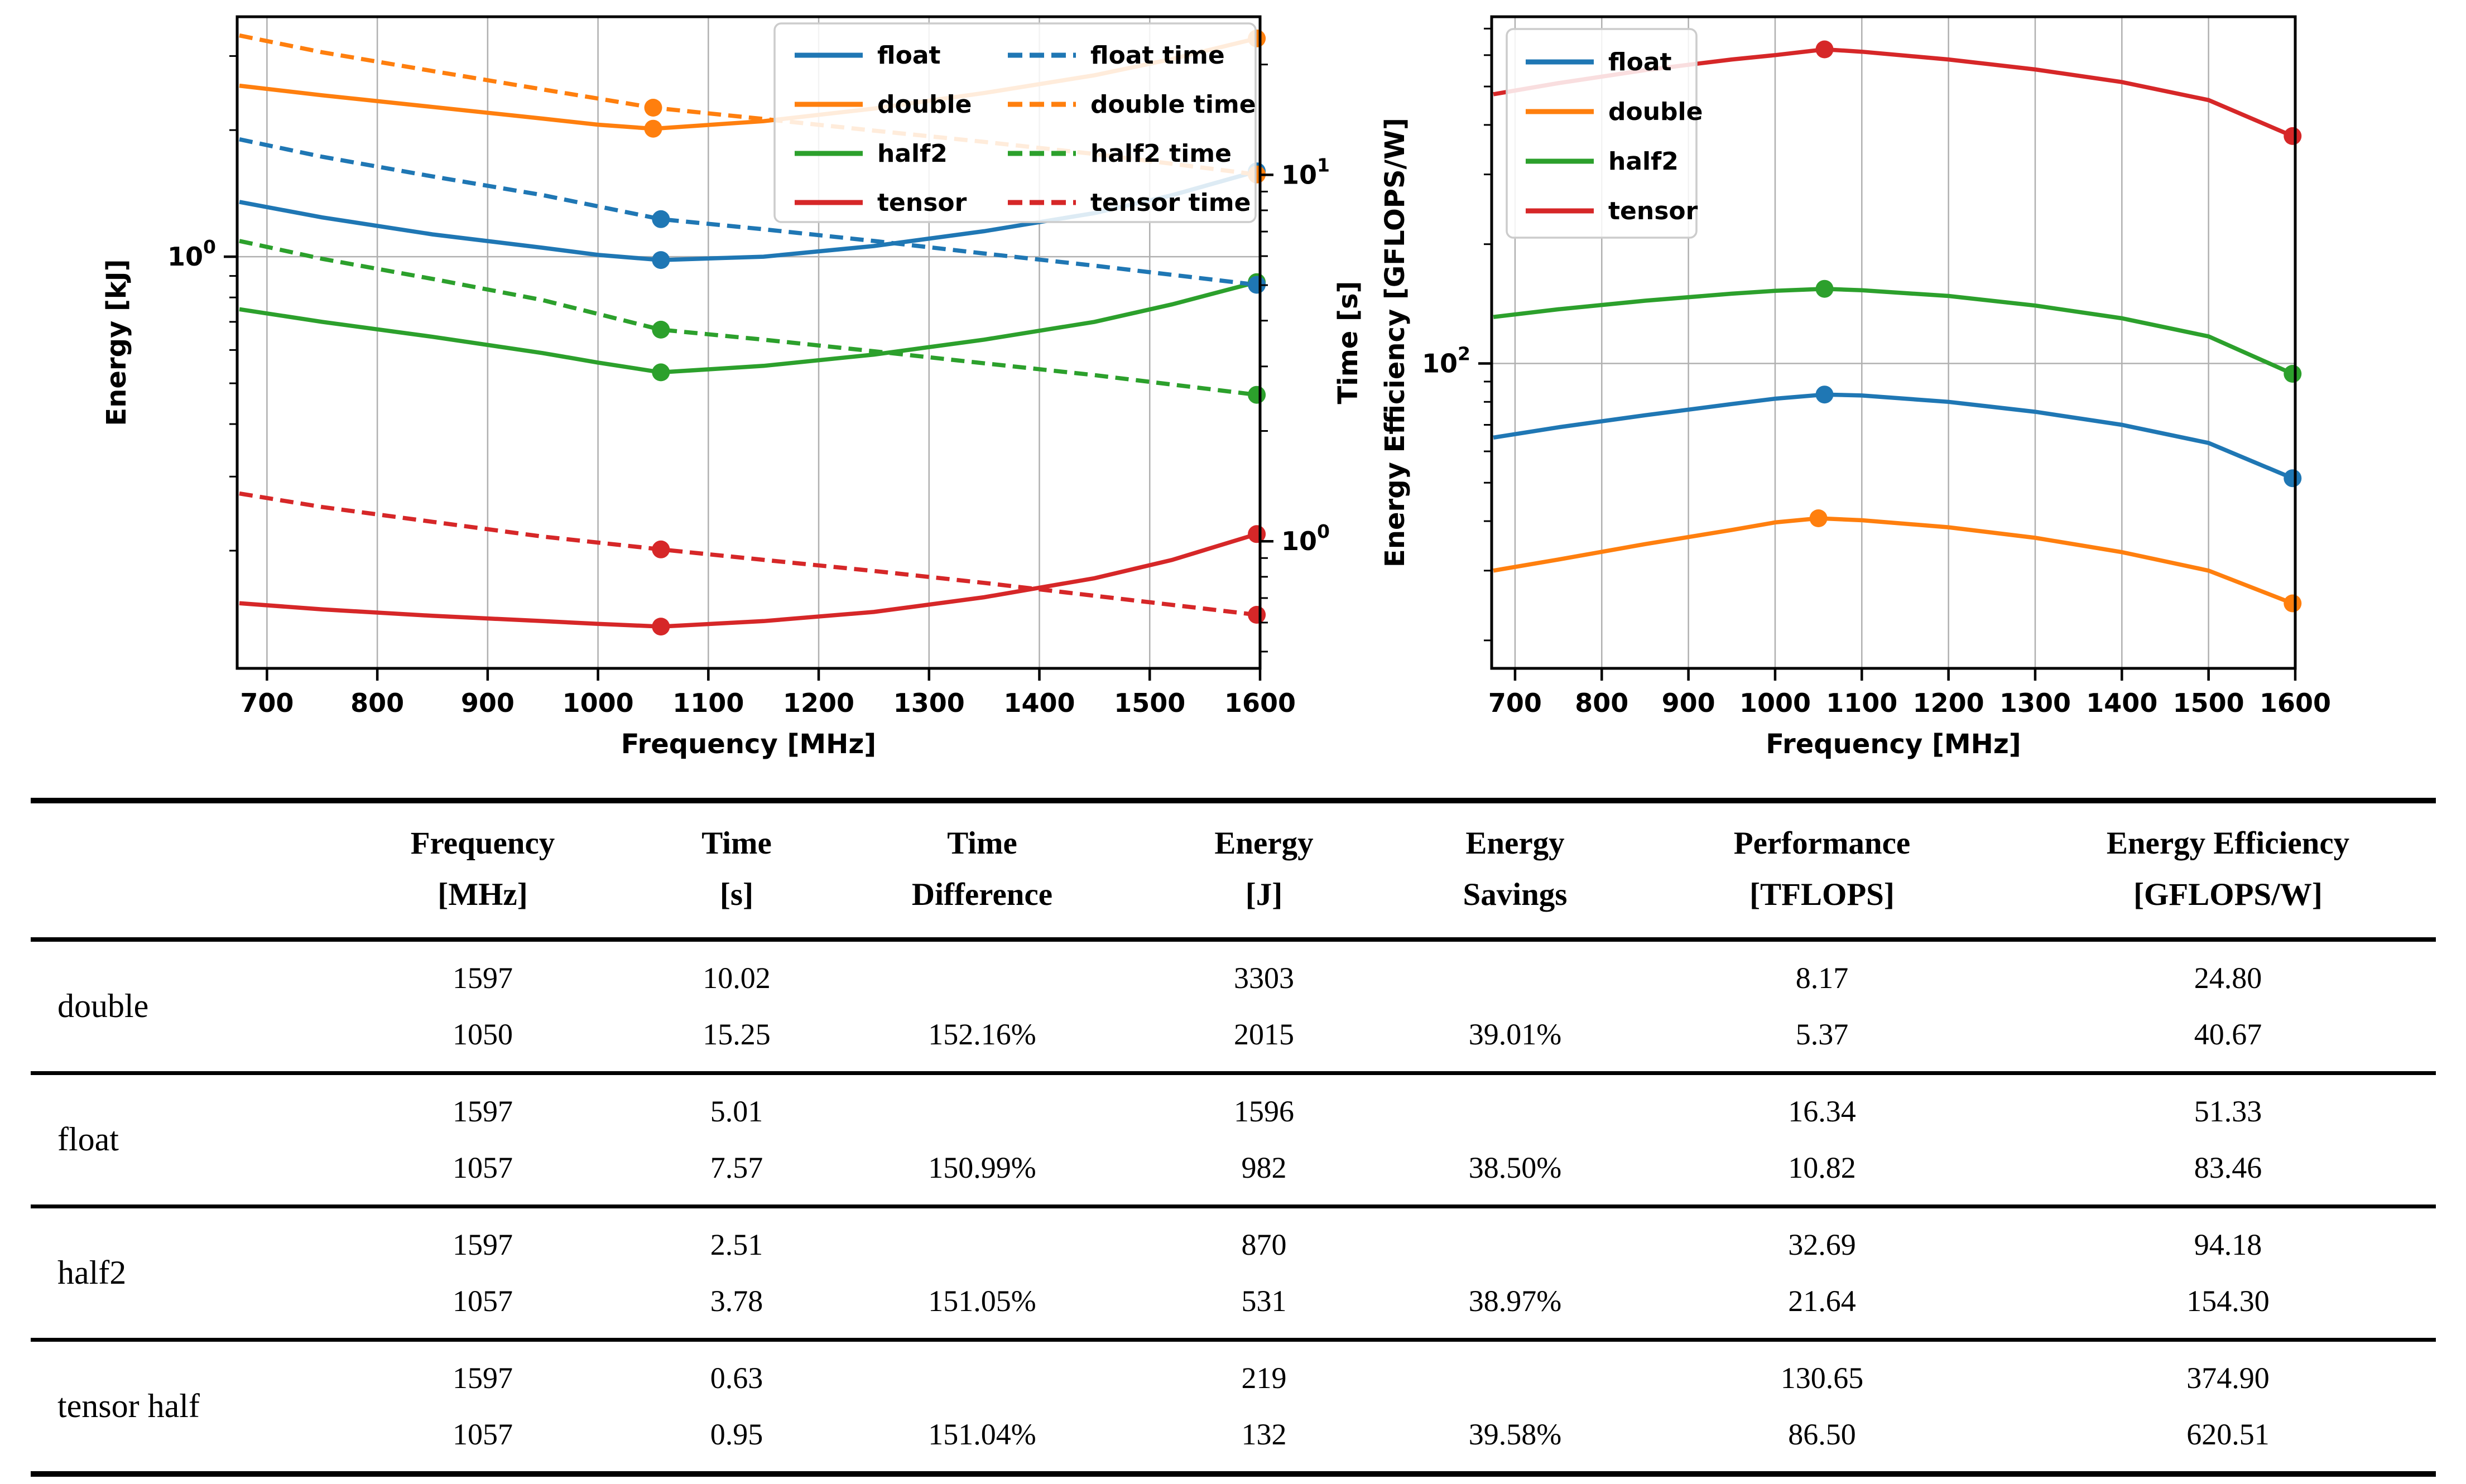 The image size is (2466, 1484). I want to click on x-tick-label: 1100, so click(708, 703).